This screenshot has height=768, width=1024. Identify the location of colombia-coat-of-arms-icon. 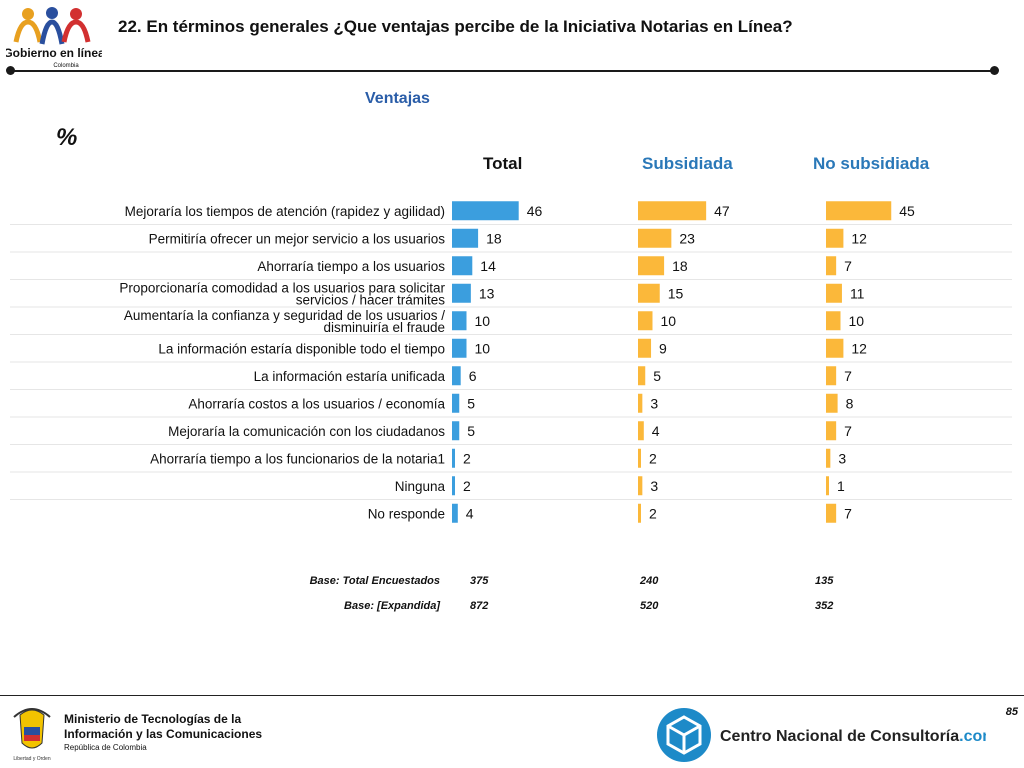
(32, 728).